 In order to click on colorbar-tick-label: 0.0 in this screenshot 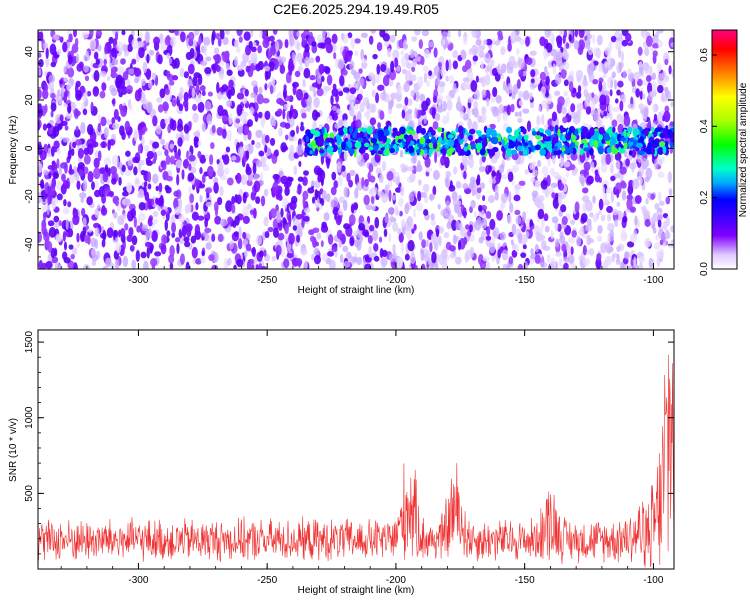, I will do `click(704, 269)`.